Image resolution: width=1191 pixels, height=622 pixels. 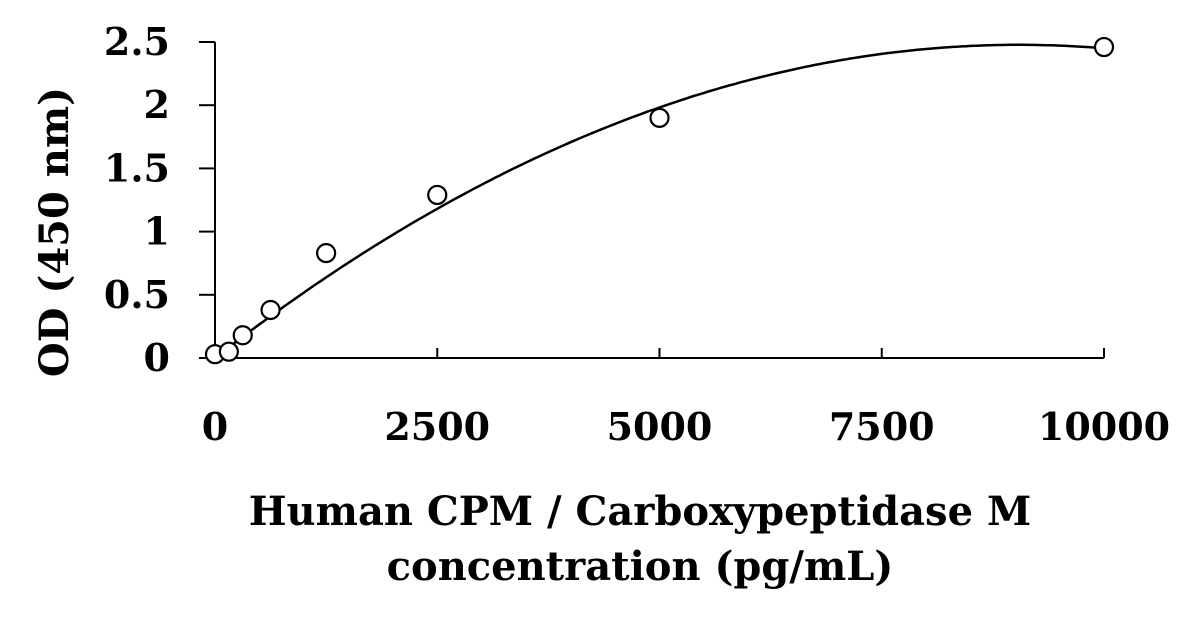 What do you see at coordinates (160, 199) in the screenshot?
I see `y-axis: 0 0.5 1 1.5 2 2.5` at bounding box center [160, 199].